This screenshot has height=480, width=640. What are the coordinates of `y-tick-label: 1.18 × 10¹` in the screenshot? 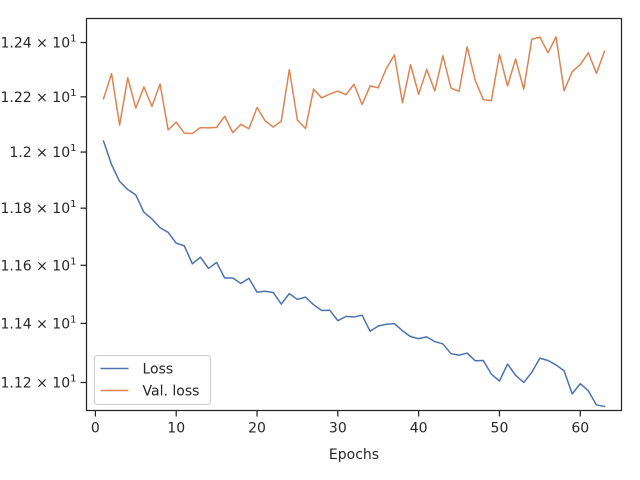 It's located at (38, 208).